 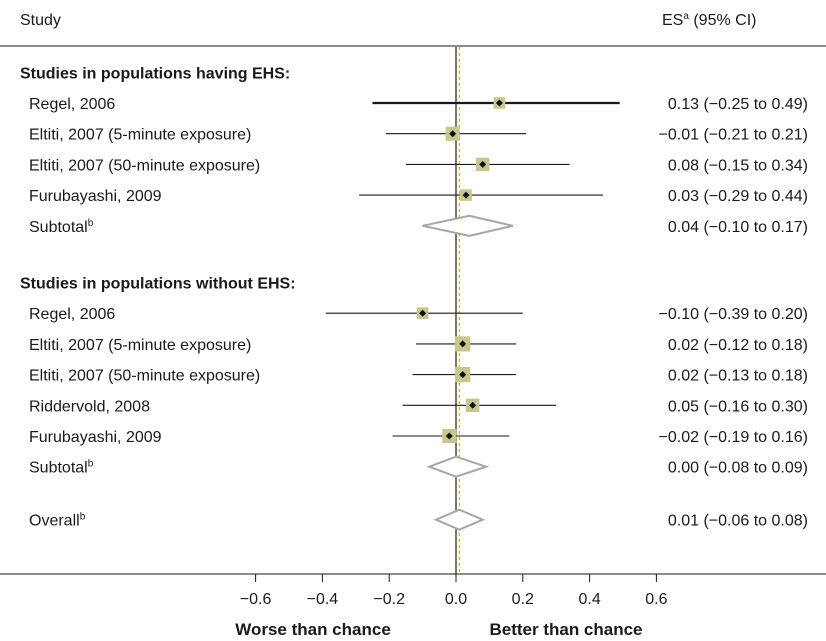 I want to click on es-superscript: a, so click(x=686, y=16).